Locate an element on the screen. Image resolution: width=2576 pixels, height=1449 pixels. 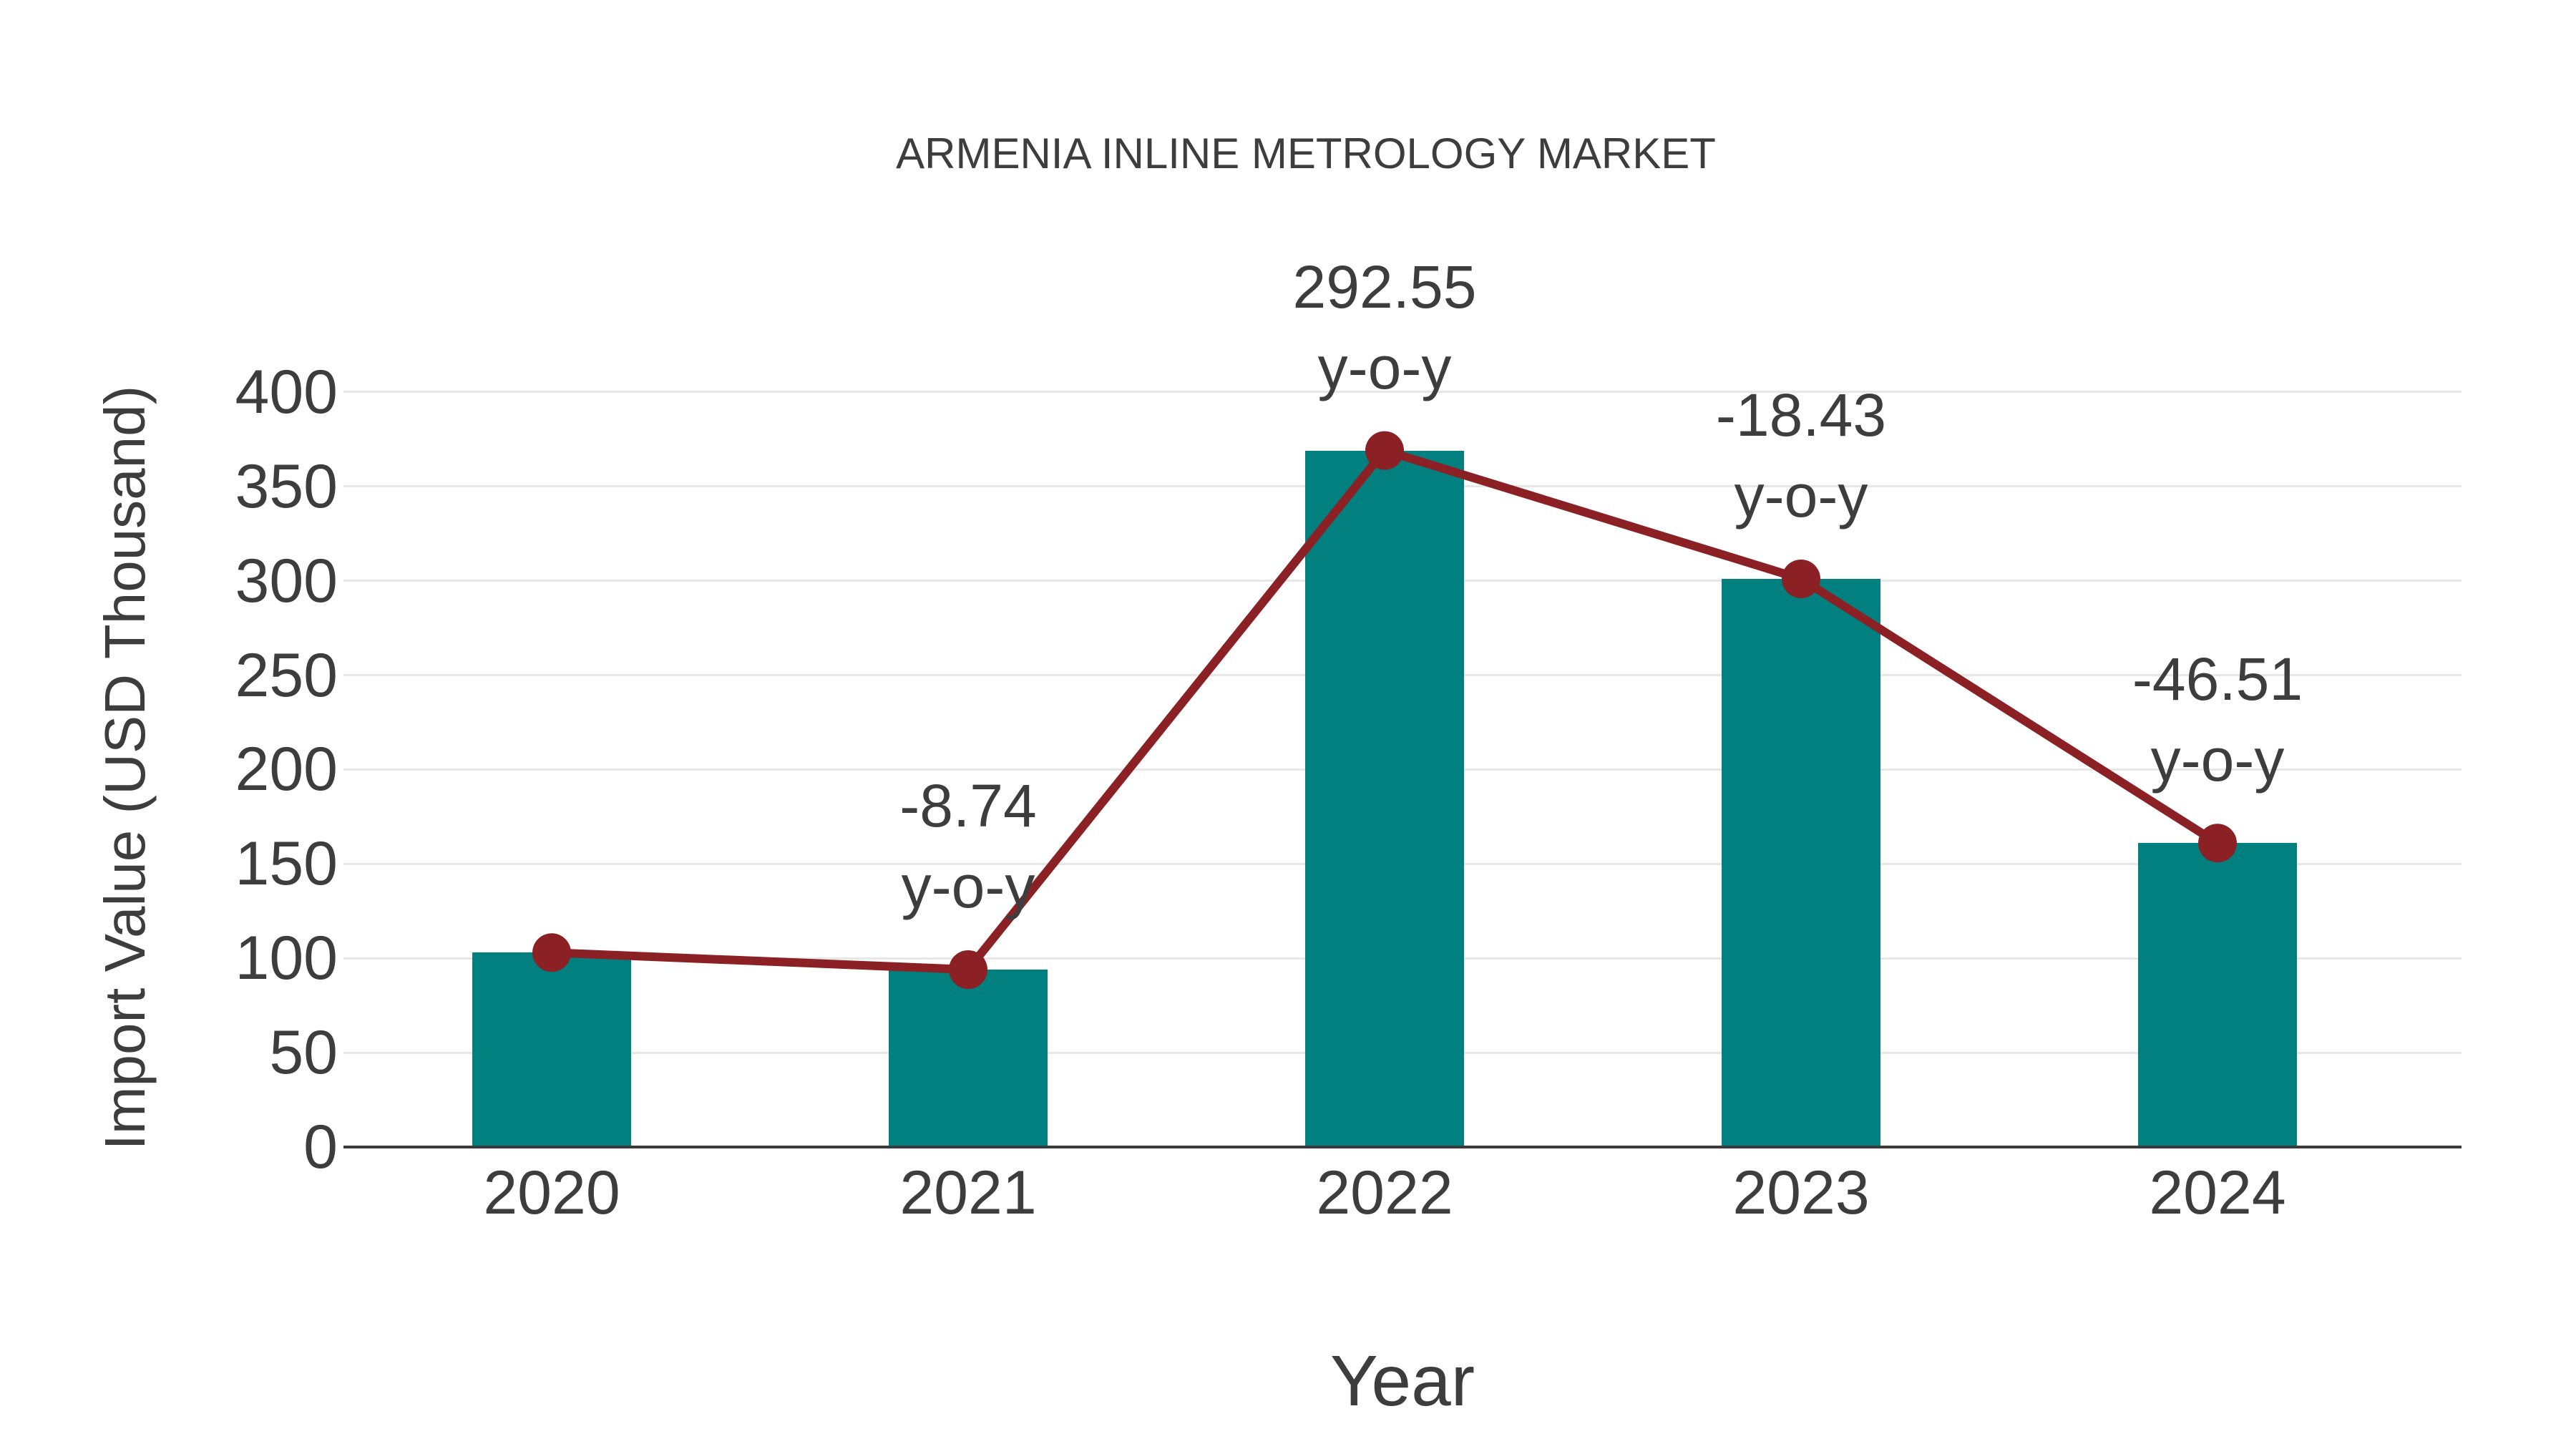
bar-2020 is located at coordinates (551, 1049).